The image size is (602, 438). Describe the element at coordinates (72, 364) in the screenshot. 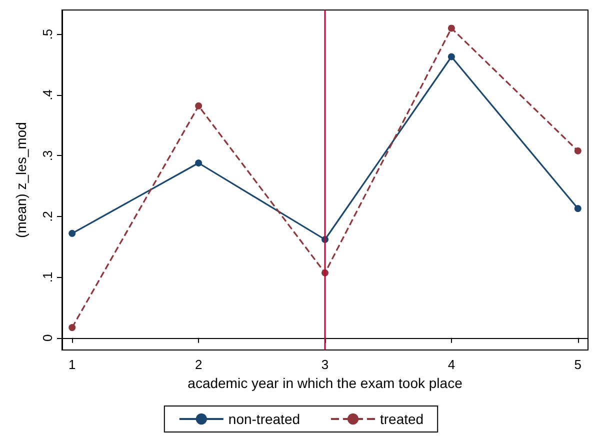

I see `x-tick-label: 1` at that location.